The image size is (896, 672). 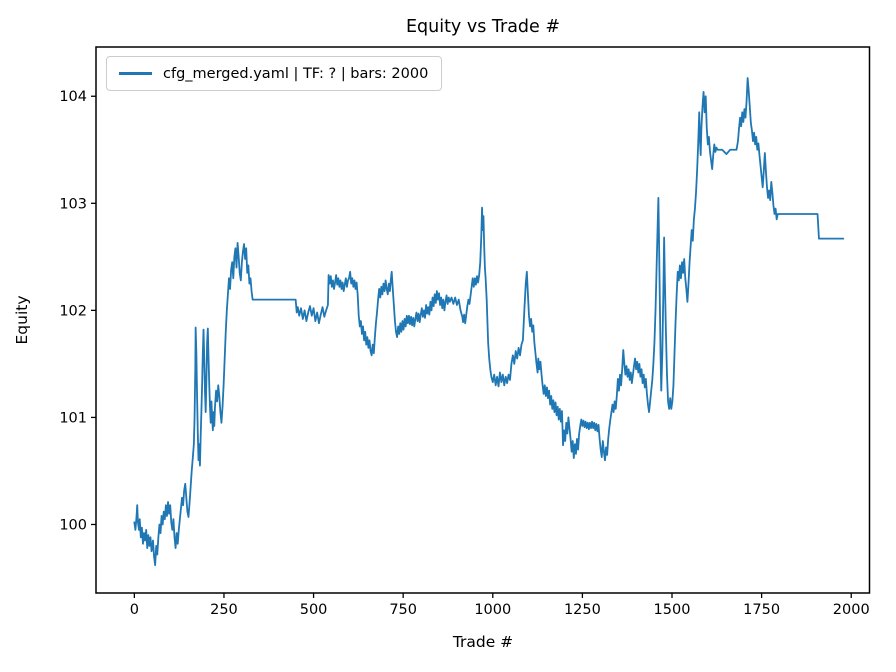 I want to click on legend-box: cfg_merged.yaml | TF: ? | bars: 2000, so click(x=274, y=73).